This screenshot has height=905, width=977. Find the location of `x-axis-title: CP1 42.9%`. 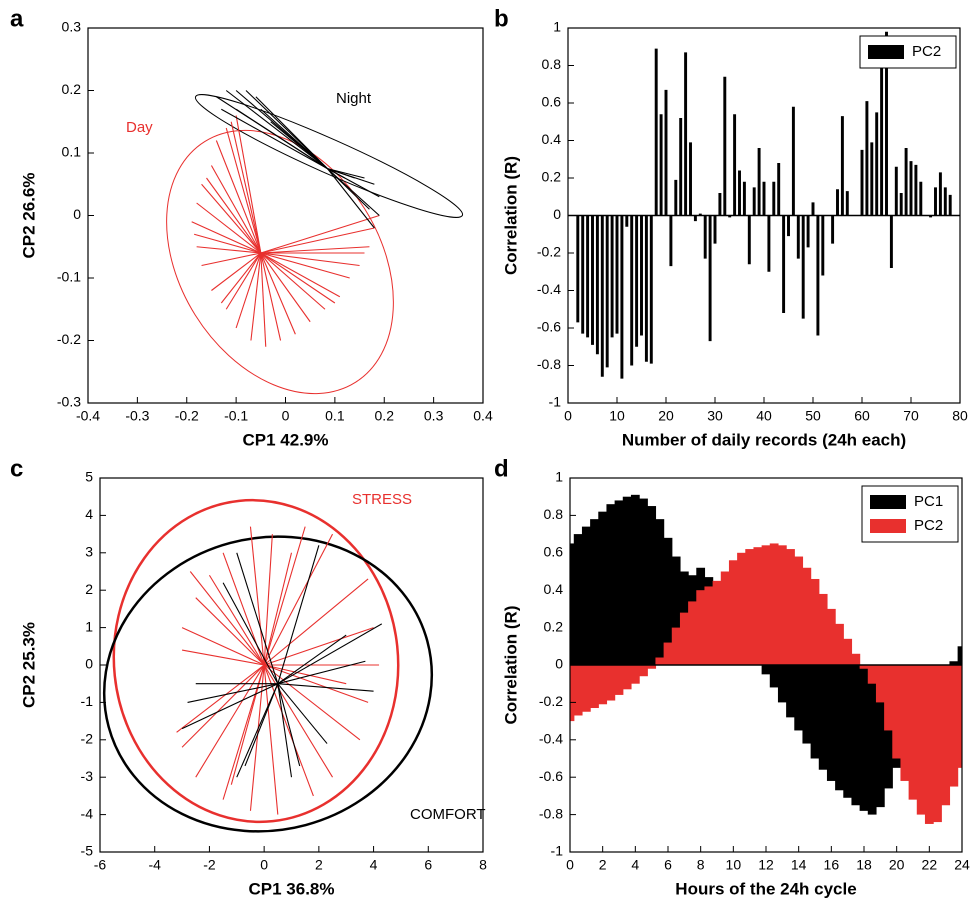

x-axis-title: CP1 42.9% is located at coordinates (286, 439).